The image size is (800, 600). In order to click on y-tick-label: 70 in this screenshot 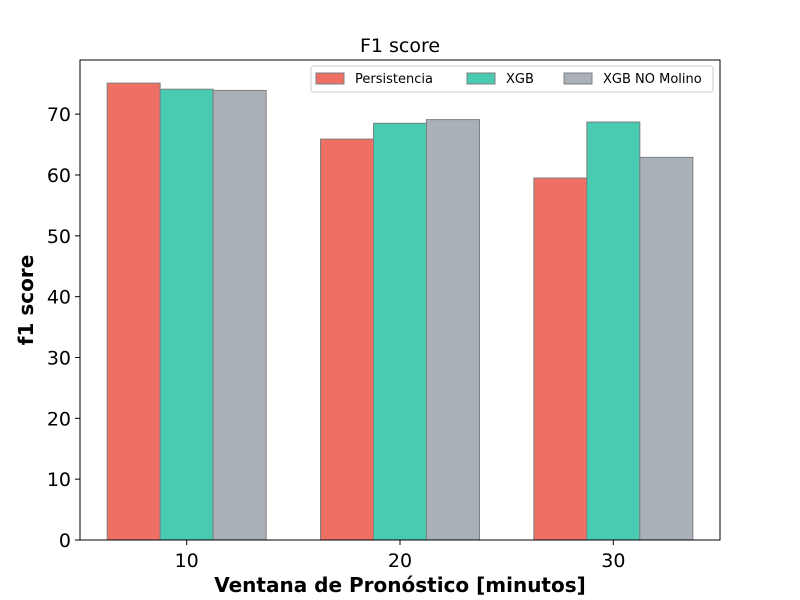, I will do `click(59, 115)`.